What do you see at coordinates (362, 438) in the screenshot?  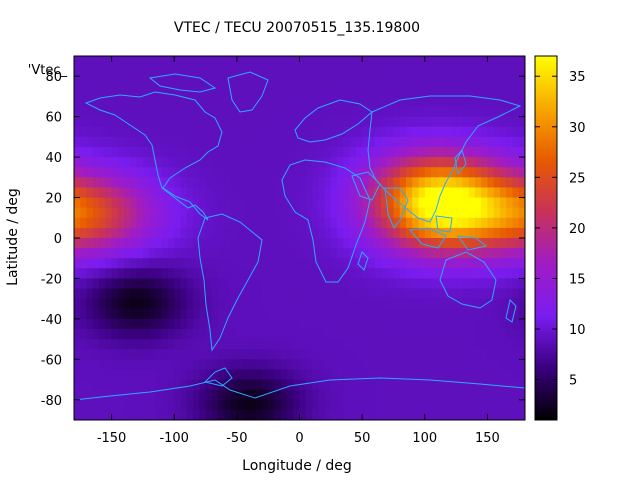 I see `x-tick-label: 50` at bounding box center [362, 438].